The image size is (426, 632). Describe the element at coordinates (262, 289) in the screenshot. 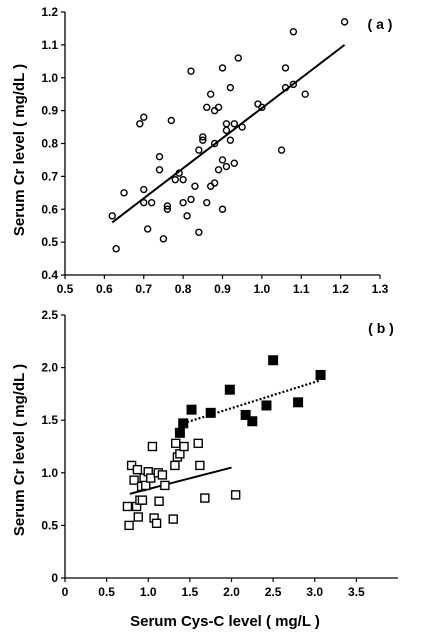

I see `panel-a-x-tick-label: 1.0` at that location.